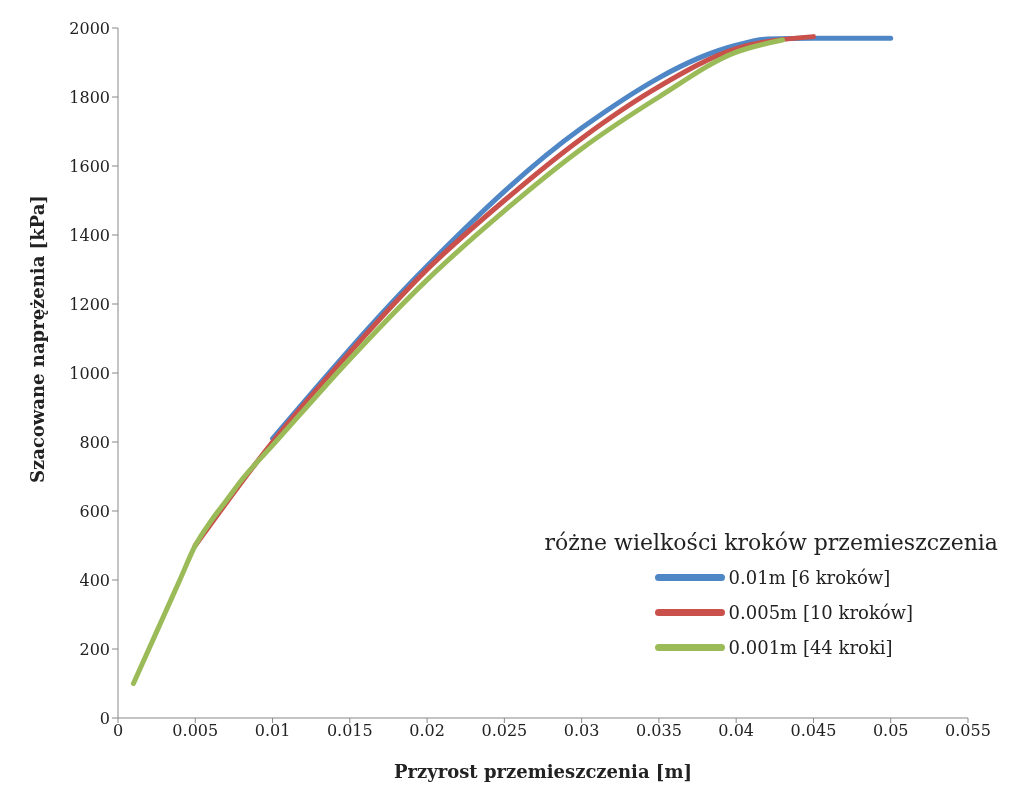  I want to click on y-tick-label: 1400, so click(89, 235).